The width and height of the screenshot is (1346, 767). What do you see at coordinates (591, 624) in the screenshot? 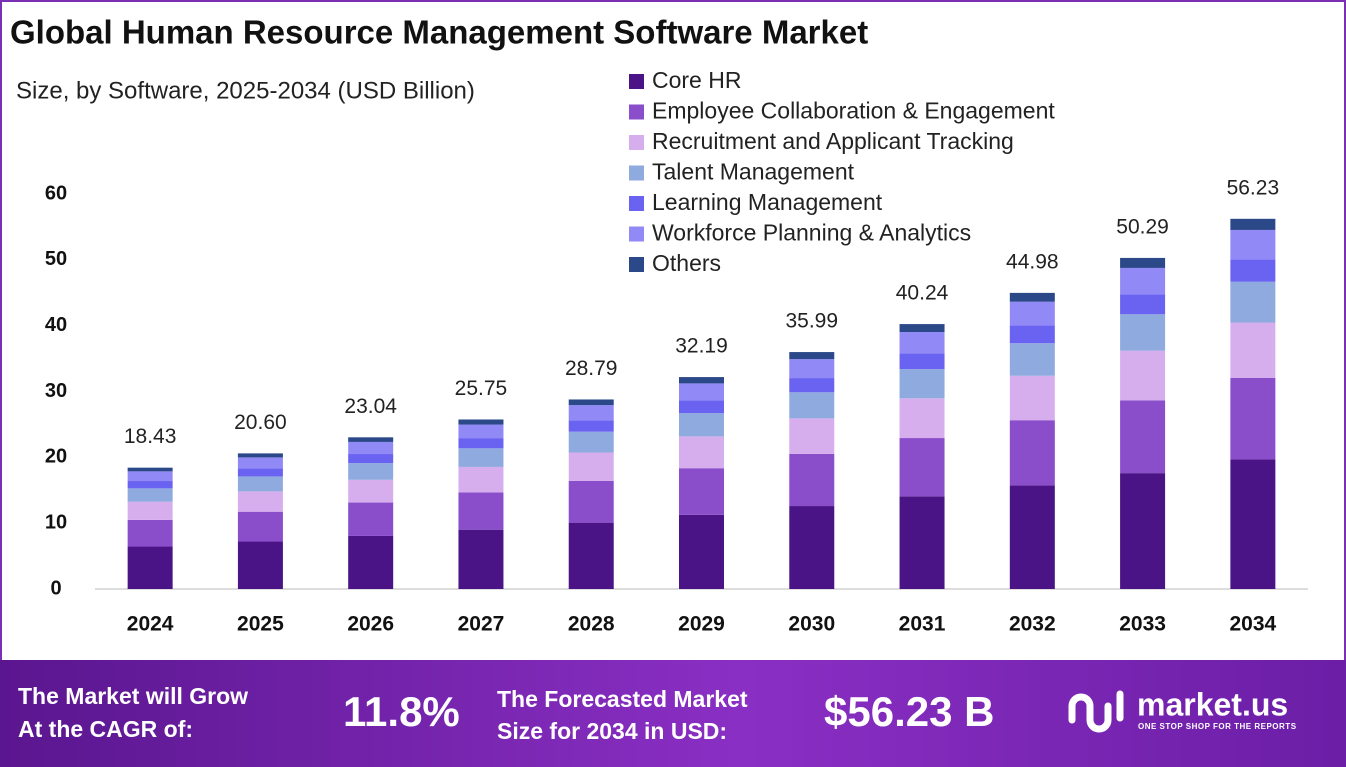
I see `x-tick-label: 2028` at bounding box center [591, 624].